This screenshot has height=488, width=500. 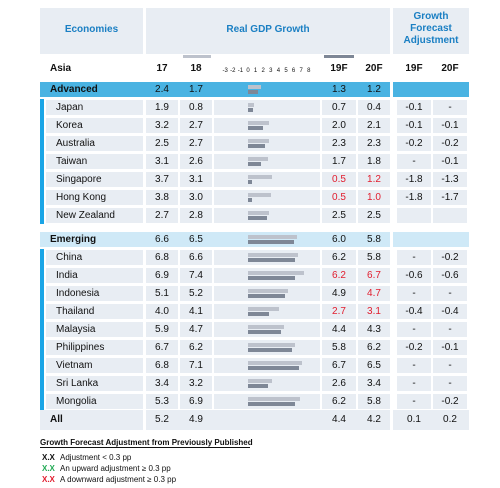 I want to click on cell-adj-19f: -1.8, so click(x=414, y=179).